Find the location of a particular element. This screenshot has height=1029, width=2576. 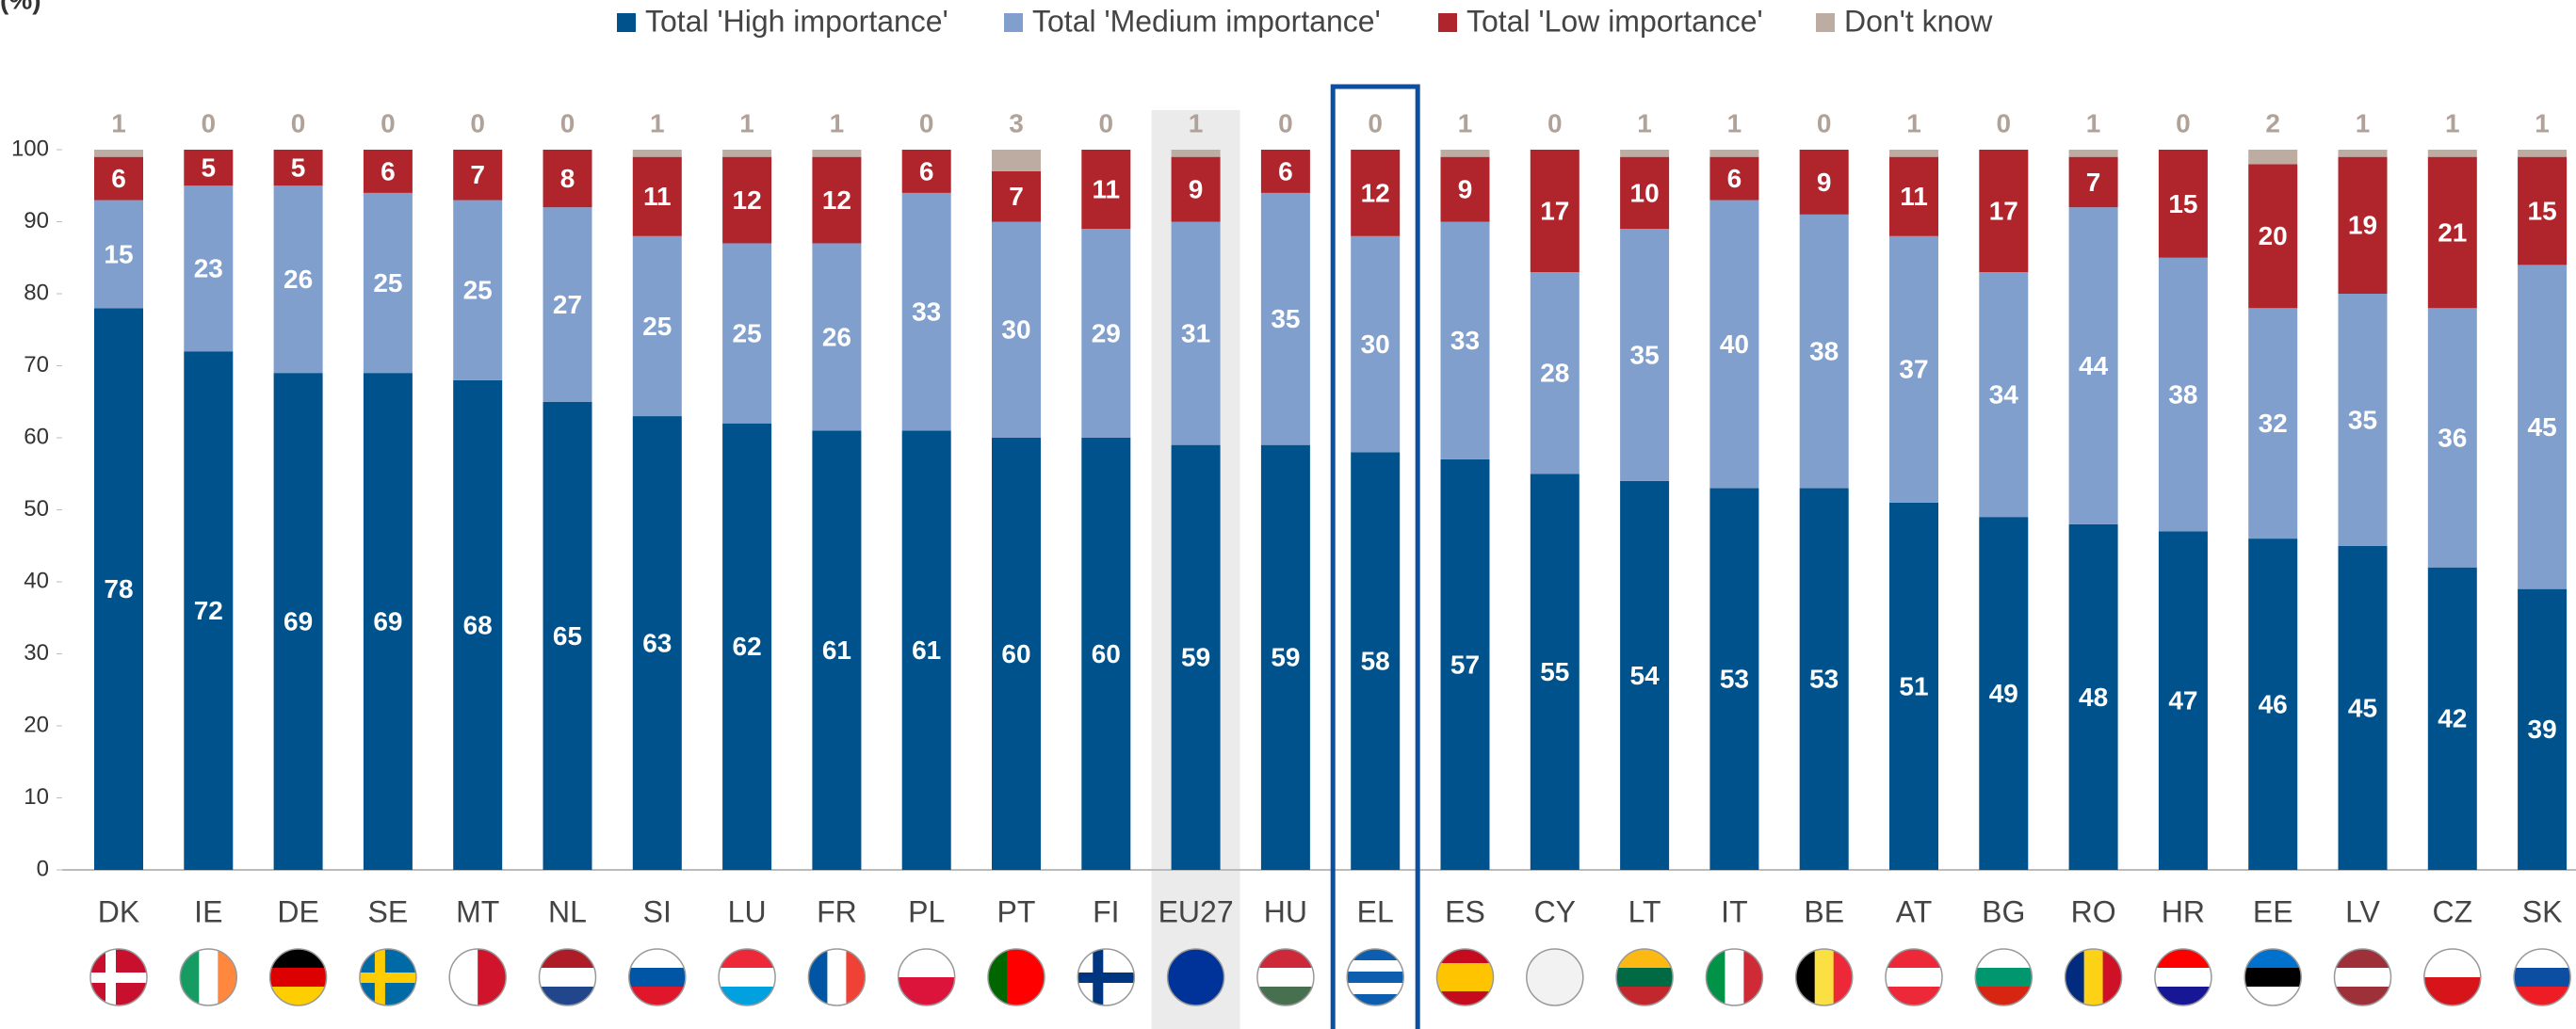

data-label: 20 is located at coordinates (2273, 236).